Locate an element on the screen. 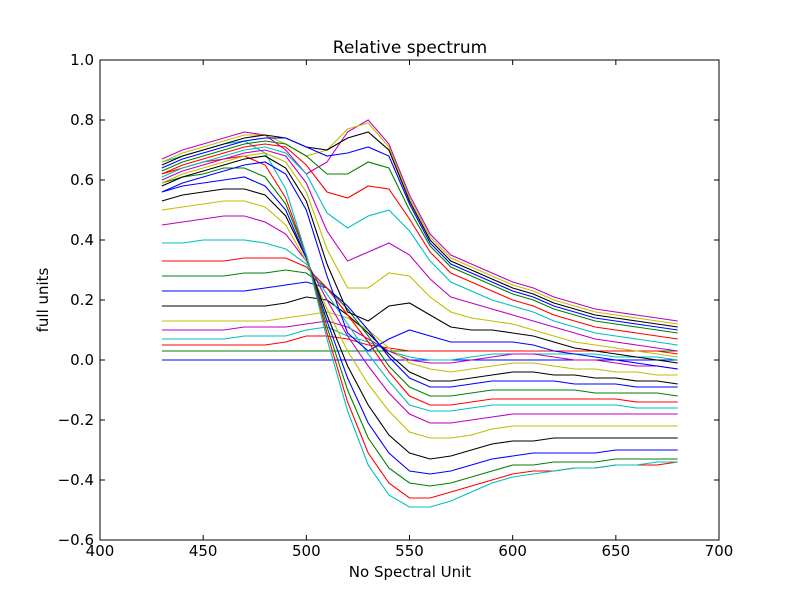  x-axis-label: No Spectral Unit is located at coordinates (410, 572).